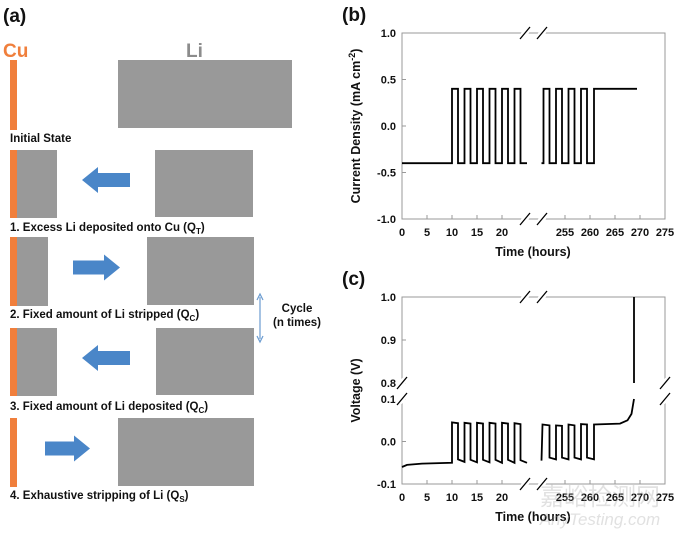 Image resolution: width=680 pixels, height=536 pixels. Describe the element at coordinates (297, 309) in the screenshot. I see `cycle-label: Cycle` at that location.